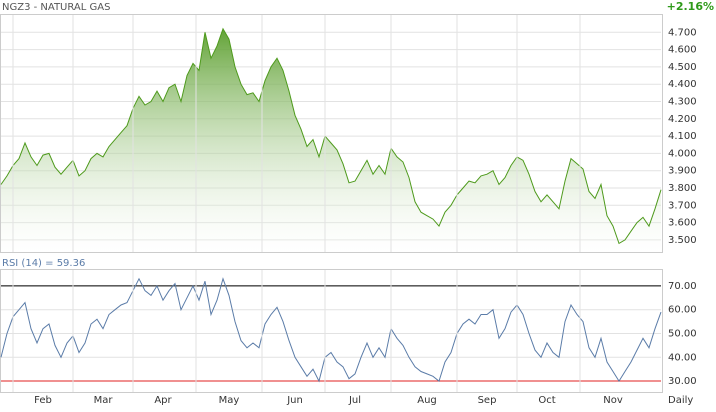  Describe the element at coordinates (682, 357) in the screenshot. I see `y-tick-label: 40.00` at that location.